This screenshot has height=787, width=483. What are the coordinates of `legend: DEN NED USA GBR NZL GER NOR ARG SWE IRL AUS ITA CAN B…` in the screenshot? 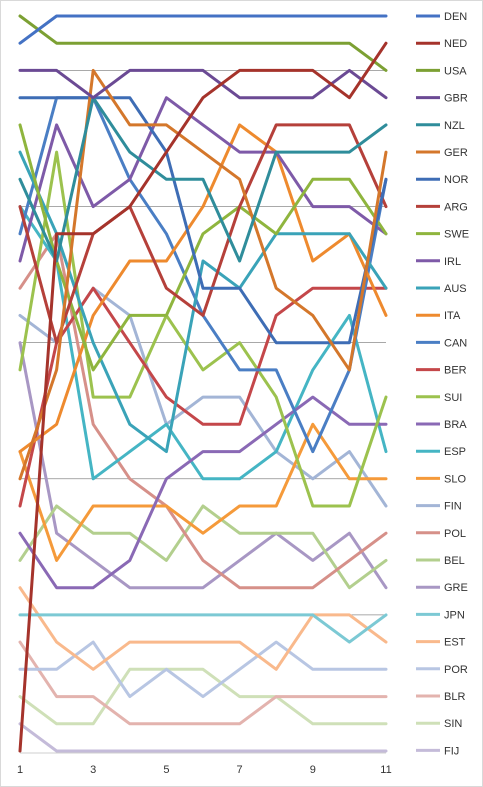 It's located at (442, 384).